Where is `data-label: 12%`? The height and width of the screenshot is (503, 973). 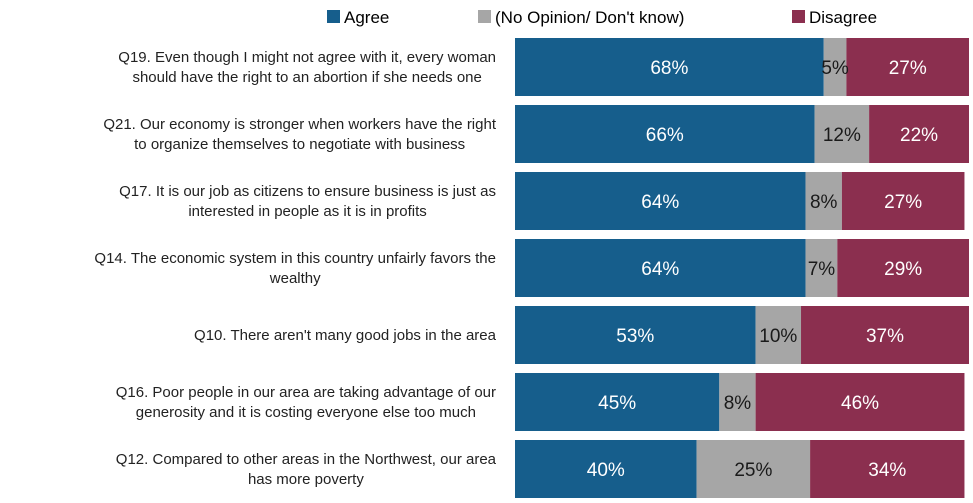 data-label: 12% is located at coordinates (842, 135).